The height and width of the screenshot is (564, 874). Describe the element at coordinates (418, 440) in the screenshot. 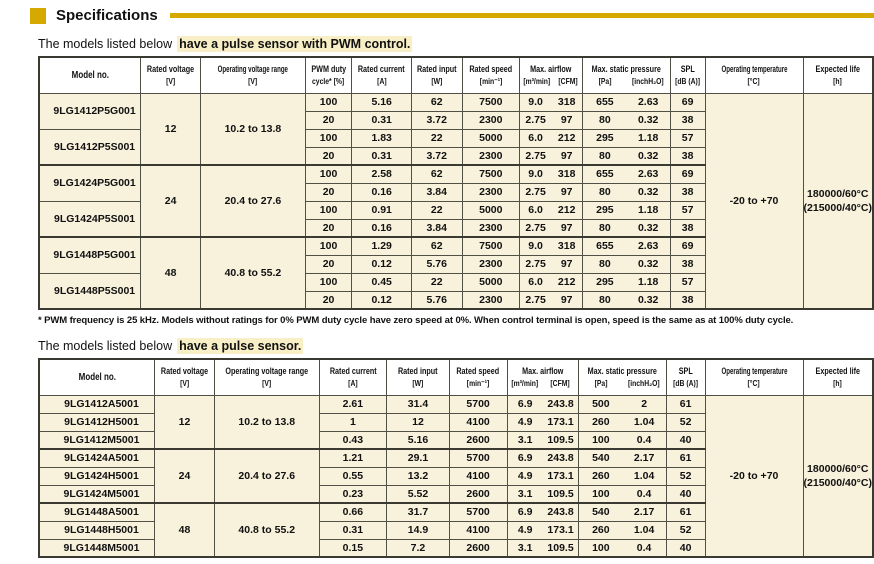

I see `rated-input-cell: 5.16` at that location.